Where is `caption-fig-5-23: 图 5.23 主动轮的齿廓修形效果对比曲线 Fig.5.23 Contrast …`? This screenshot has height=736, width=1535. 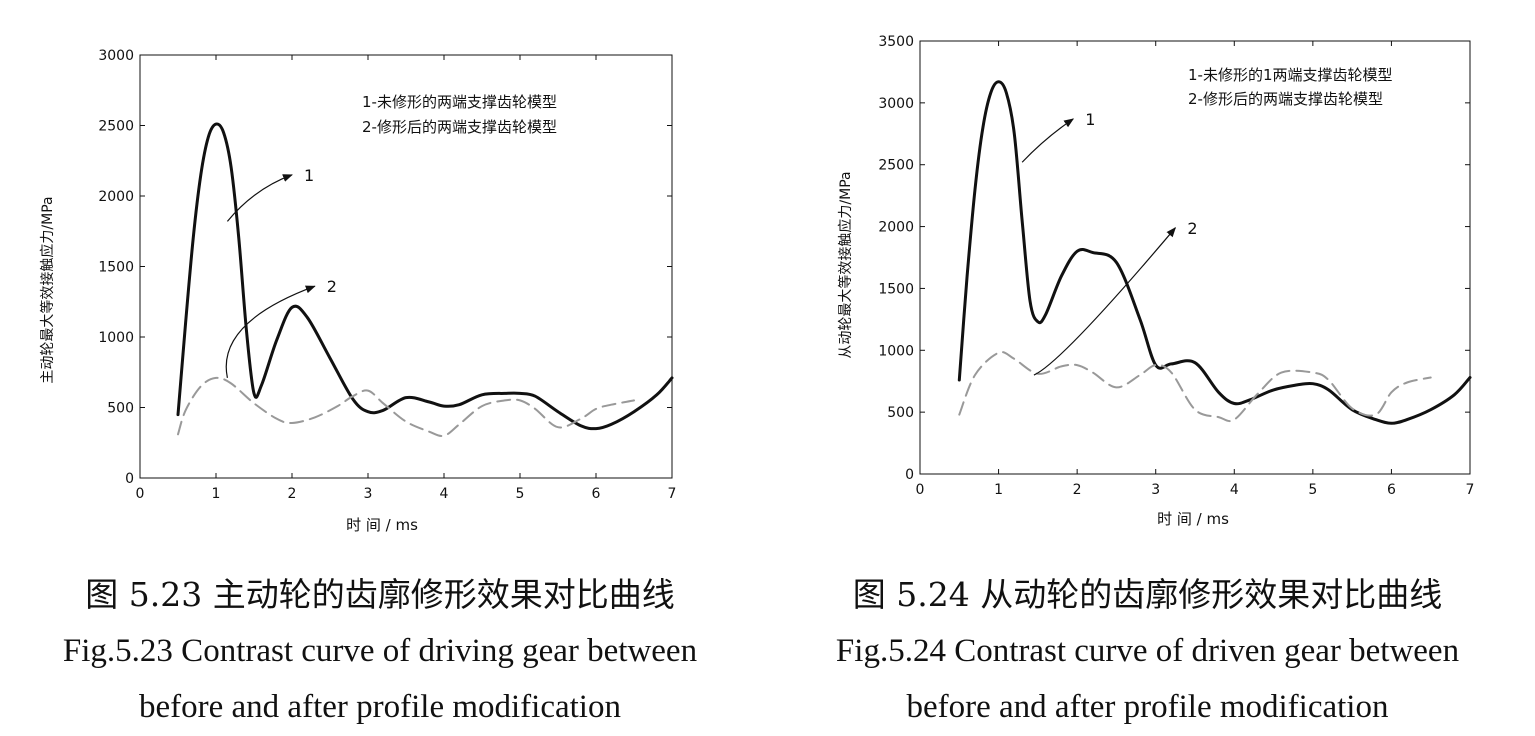 caption-fig-5-23: 图 5.23 主动轮的齿廓修形效果对比曲线 Fig.5.23 Contrast … is located at coordinates (380, 655).